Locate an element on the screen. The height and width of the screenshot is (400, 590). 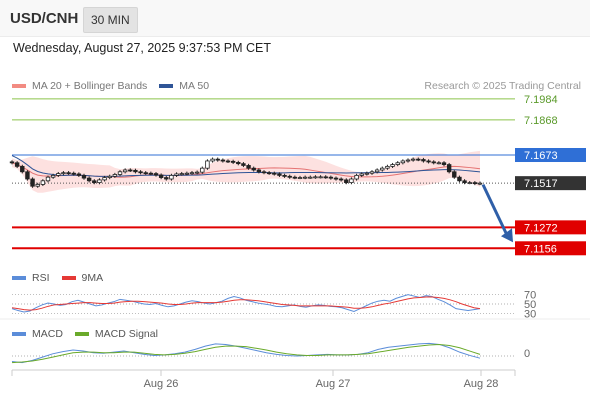
macd-signal-line is located at coordinates (246, 353).